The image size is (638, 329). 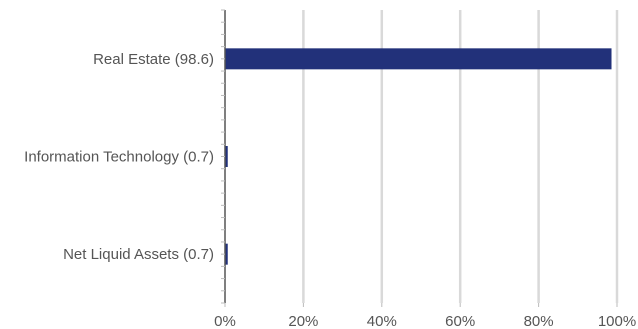 I want to click on x-tick-label: 80%, so click(x=539, y=321).